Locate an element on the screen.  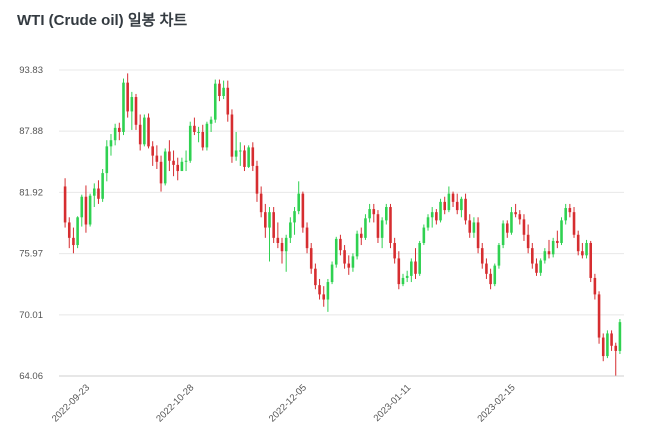
y-tick-label: 70.01 is located at coordinates (31, 315).